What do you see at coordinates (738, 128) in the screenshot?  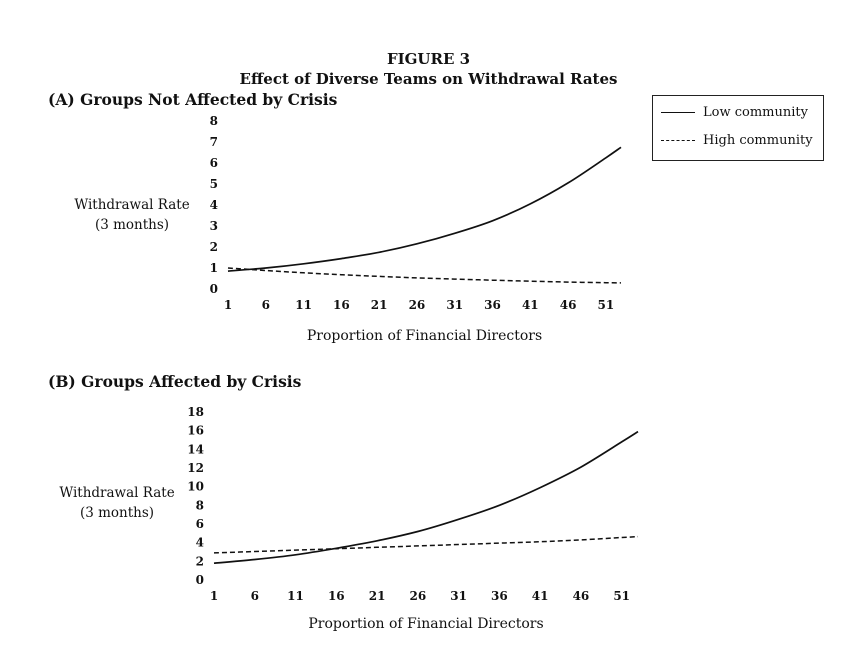 I see `legend: Low community High community` at bounding box center [738, 128].